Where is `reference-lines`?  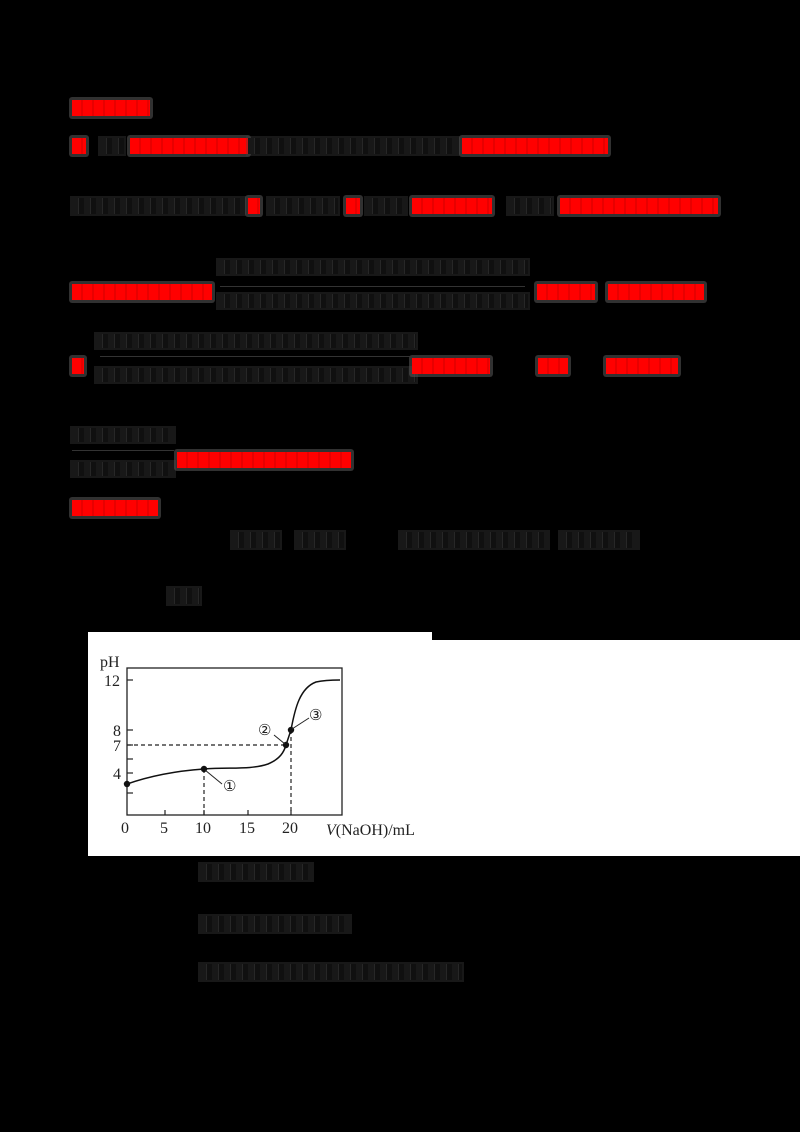
reference-lines is located at coordinates (209, 772).